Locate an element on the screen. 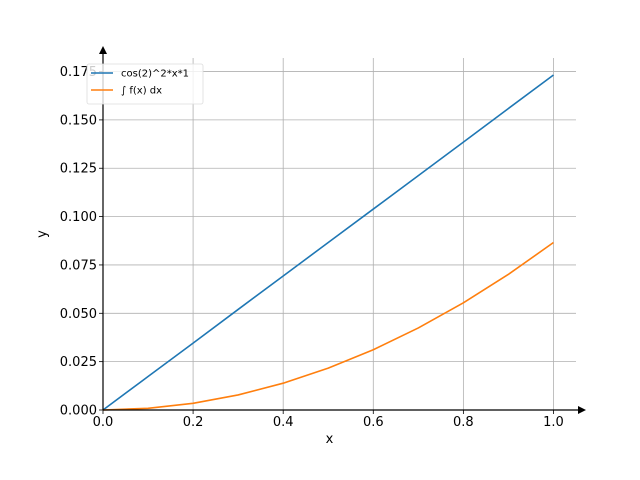 The height and width of the screenshot is (480, 640). y-tick-label: 0.125 is located at coordinates (78, 169).